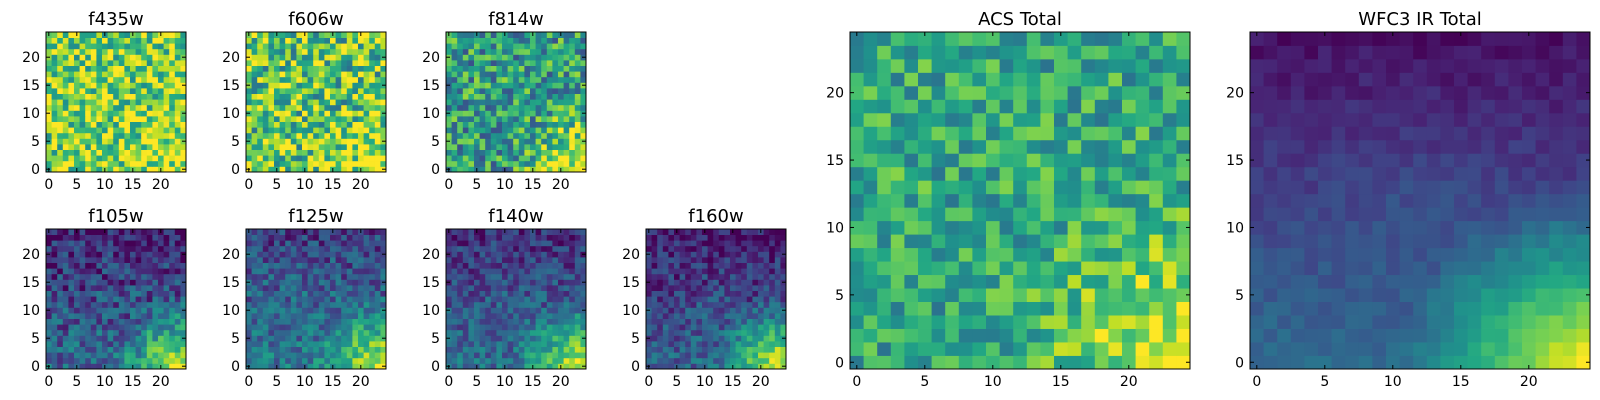 The width and height of the screenshot is (1600, 400). I want to click on panel-title: f814w, so click(515, 19).